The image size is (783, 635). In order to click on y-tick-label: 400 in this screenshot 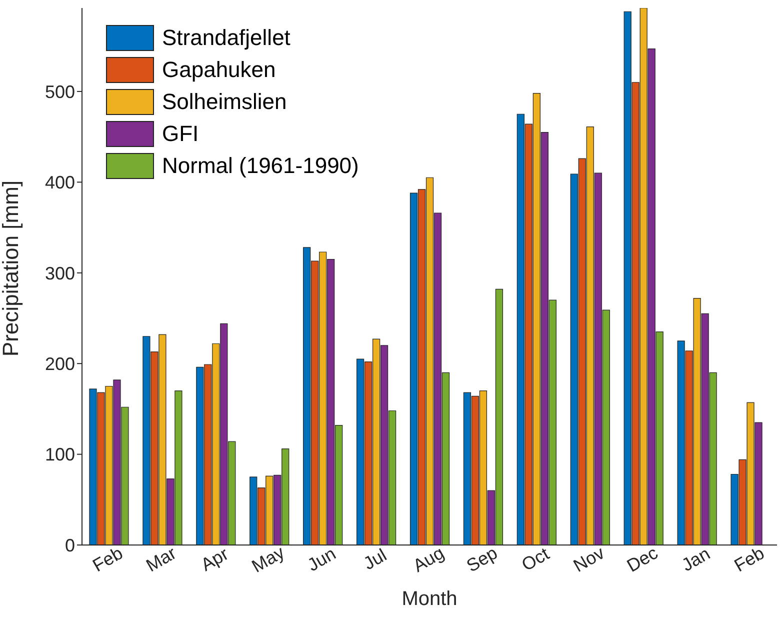, I will do `click(59, 182)`.